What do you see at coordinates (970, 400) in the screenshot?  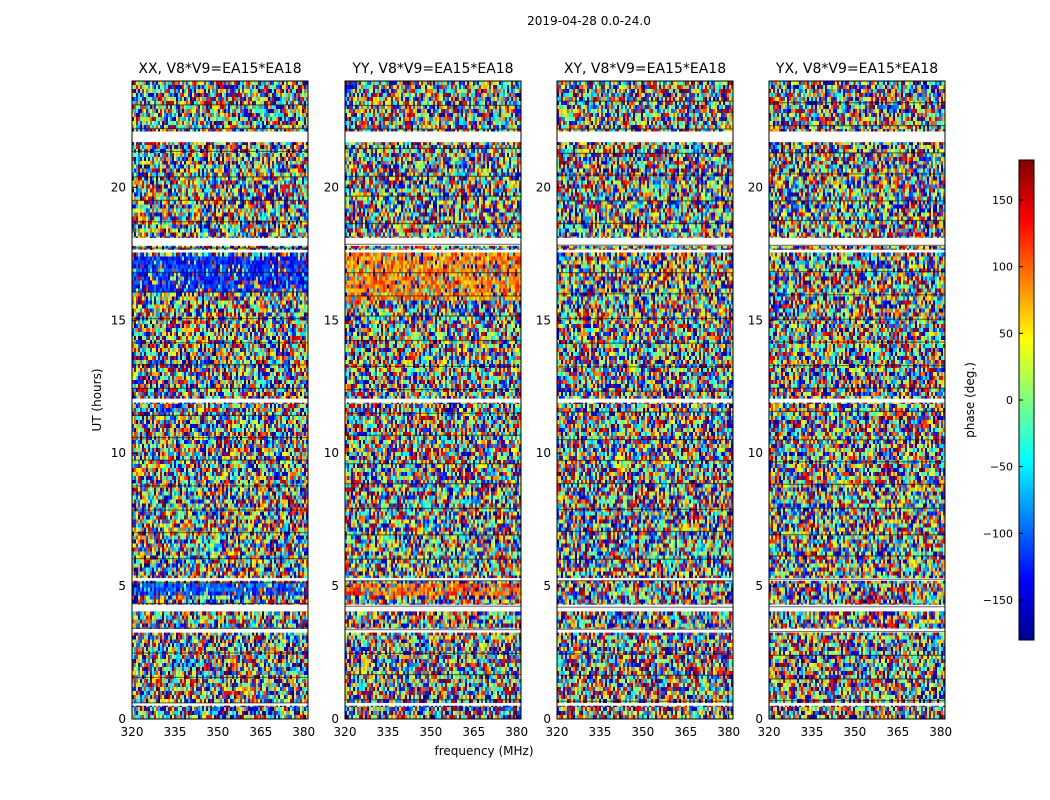 I see `colorbar-label: phase (deg.)` at bounding box center [970, 400].